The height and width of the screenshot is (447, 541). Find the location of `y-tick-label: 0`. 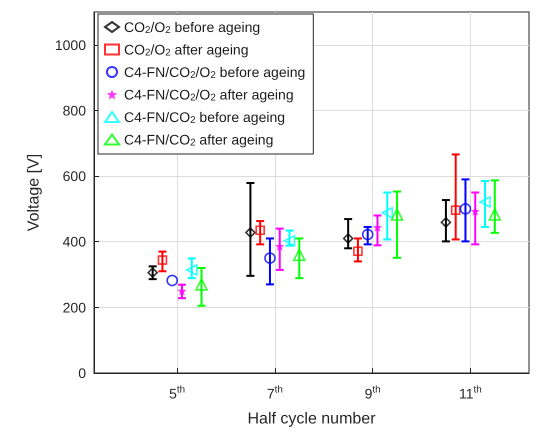

y-tick-label: 0 is located at coordinates (82, 373).